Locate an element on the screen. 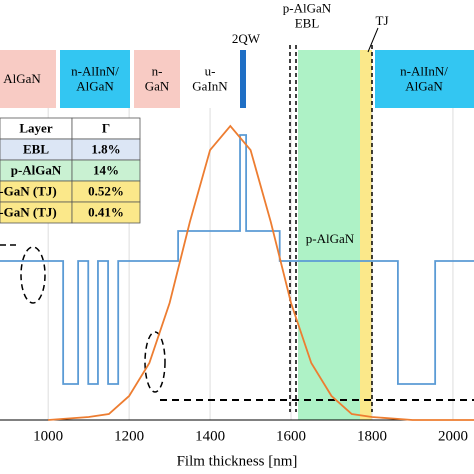 The image size is (474, 474). x-axis-label: Film thickness [nm] is located at coordinates (237, 461).